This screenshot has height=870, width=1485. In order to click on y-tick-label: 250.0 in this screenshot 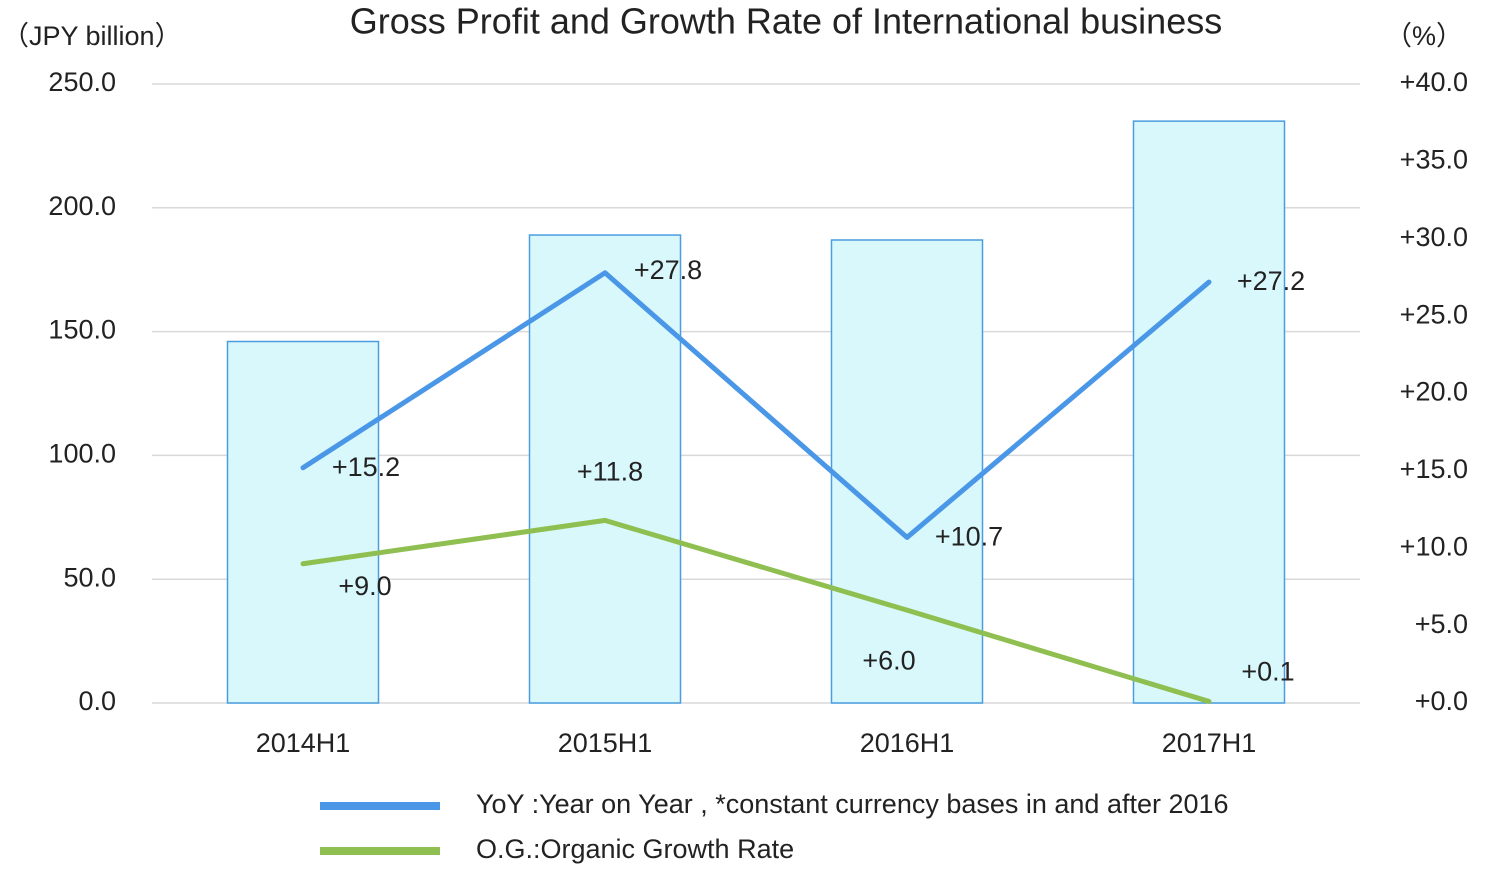, I will do `click(82, 82)`.